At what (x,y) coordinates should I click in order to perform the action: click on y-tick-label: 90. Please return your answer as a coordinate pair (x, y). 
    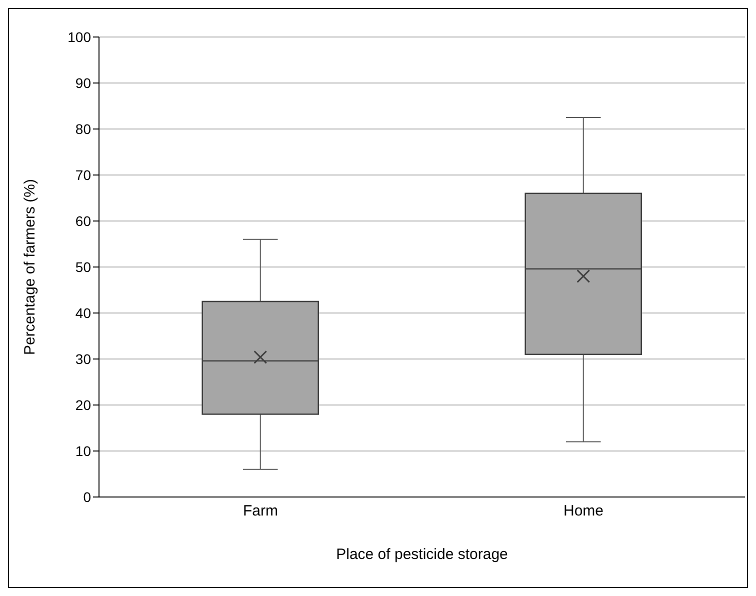
    Looking at the image, I should click on (83, 82).